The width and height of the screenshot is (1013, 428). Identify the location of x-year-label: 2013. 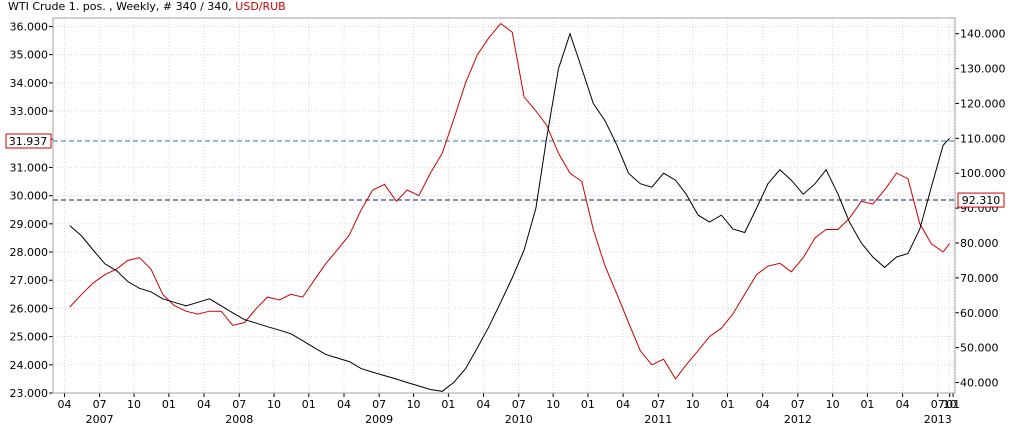
(938, 419).